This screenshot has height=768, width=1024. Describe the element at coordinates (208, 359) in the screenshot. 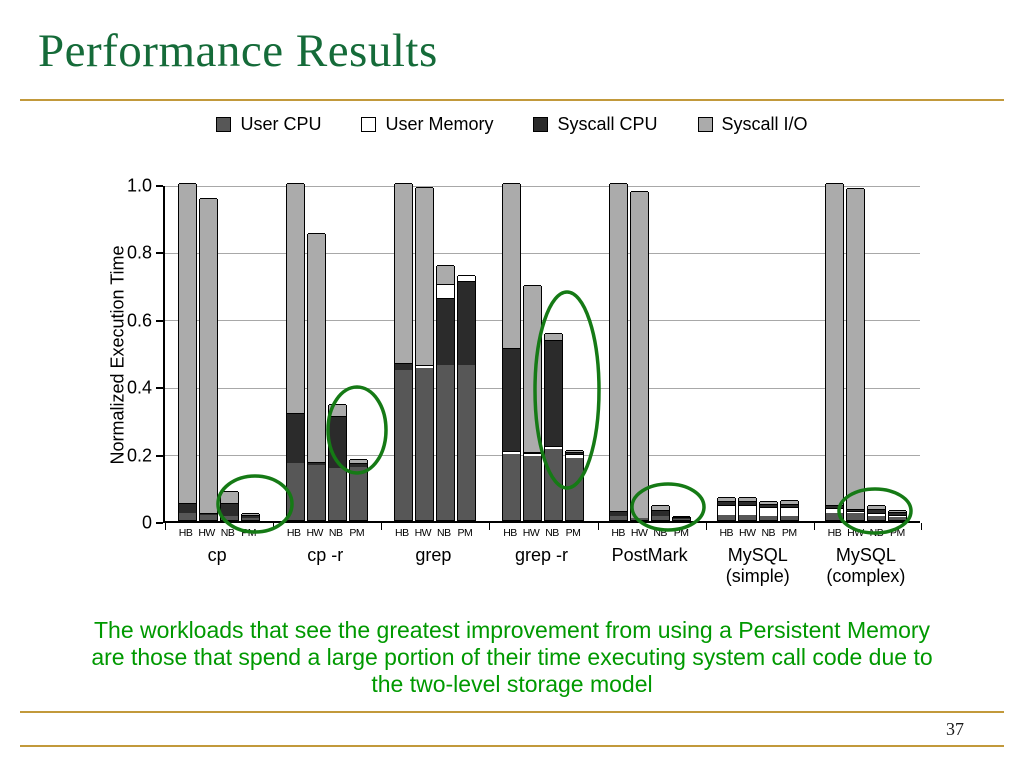

I see `bar-cp-HW` at that location.